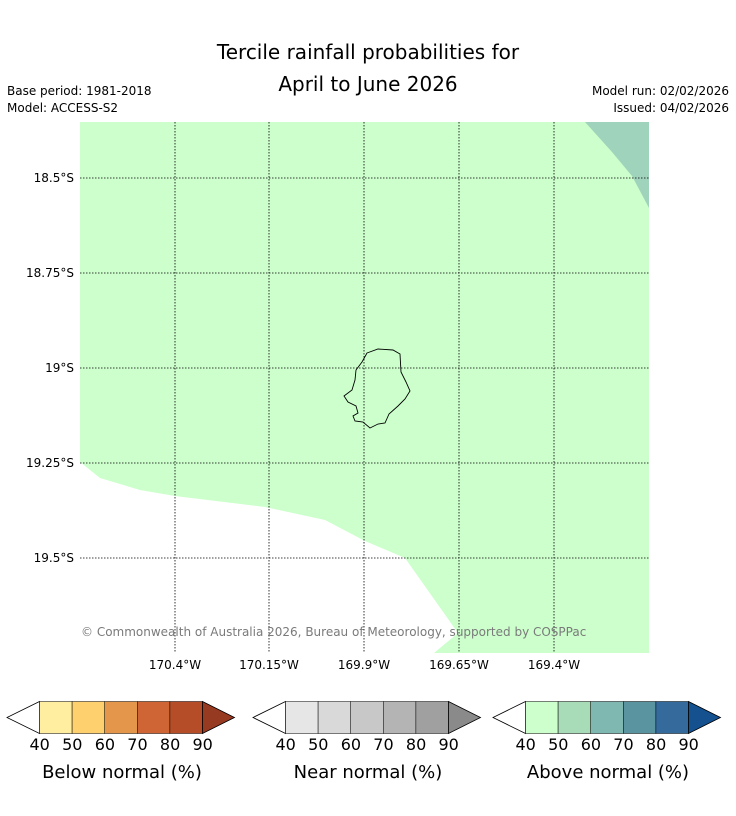 The height and width of the screenshot is (816, 736). Describe the element at coordinates (318, 744) in the screenshot. I see `near-normal-tick-label: 50` at that location.